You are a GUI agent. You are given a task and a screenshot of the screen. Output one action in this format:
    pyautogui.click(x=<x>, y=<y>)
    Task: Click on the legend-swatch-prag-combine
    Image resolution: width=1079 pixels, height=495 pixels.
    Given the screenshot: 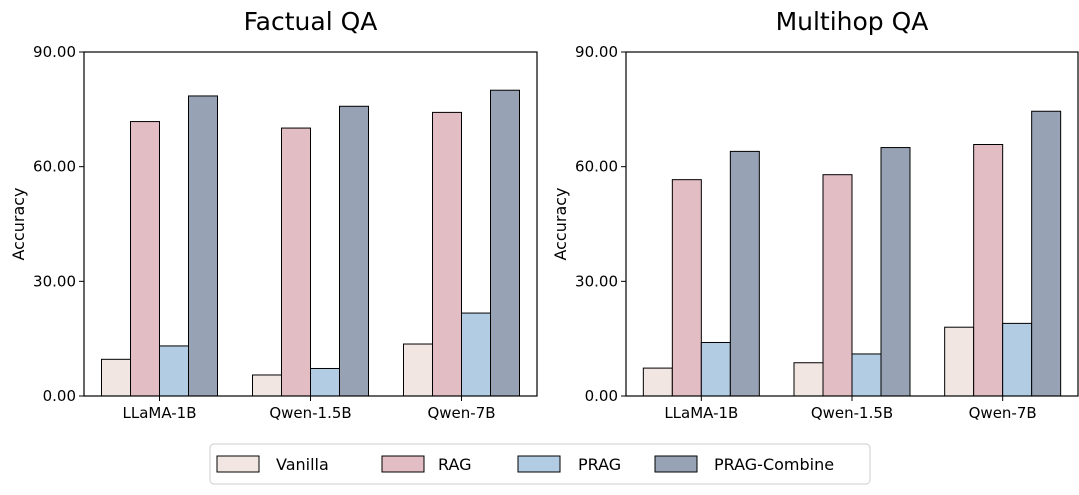 What is the action you would take?
    pyautogui.click(x=676, y=464)
    